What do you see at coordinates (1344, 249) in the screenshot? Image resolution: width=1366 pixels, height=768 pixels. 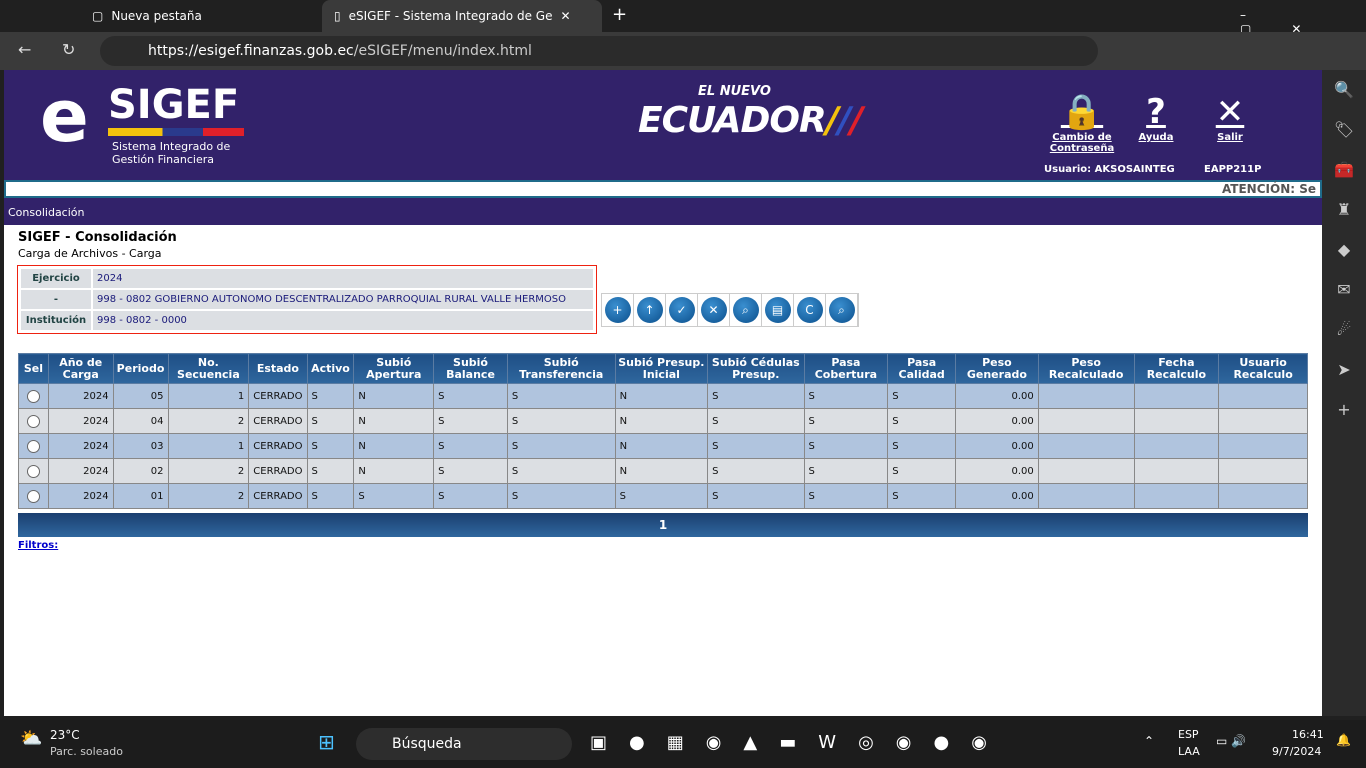 I see `copilot-icon: ◆` at bounding box center [1344, 249].